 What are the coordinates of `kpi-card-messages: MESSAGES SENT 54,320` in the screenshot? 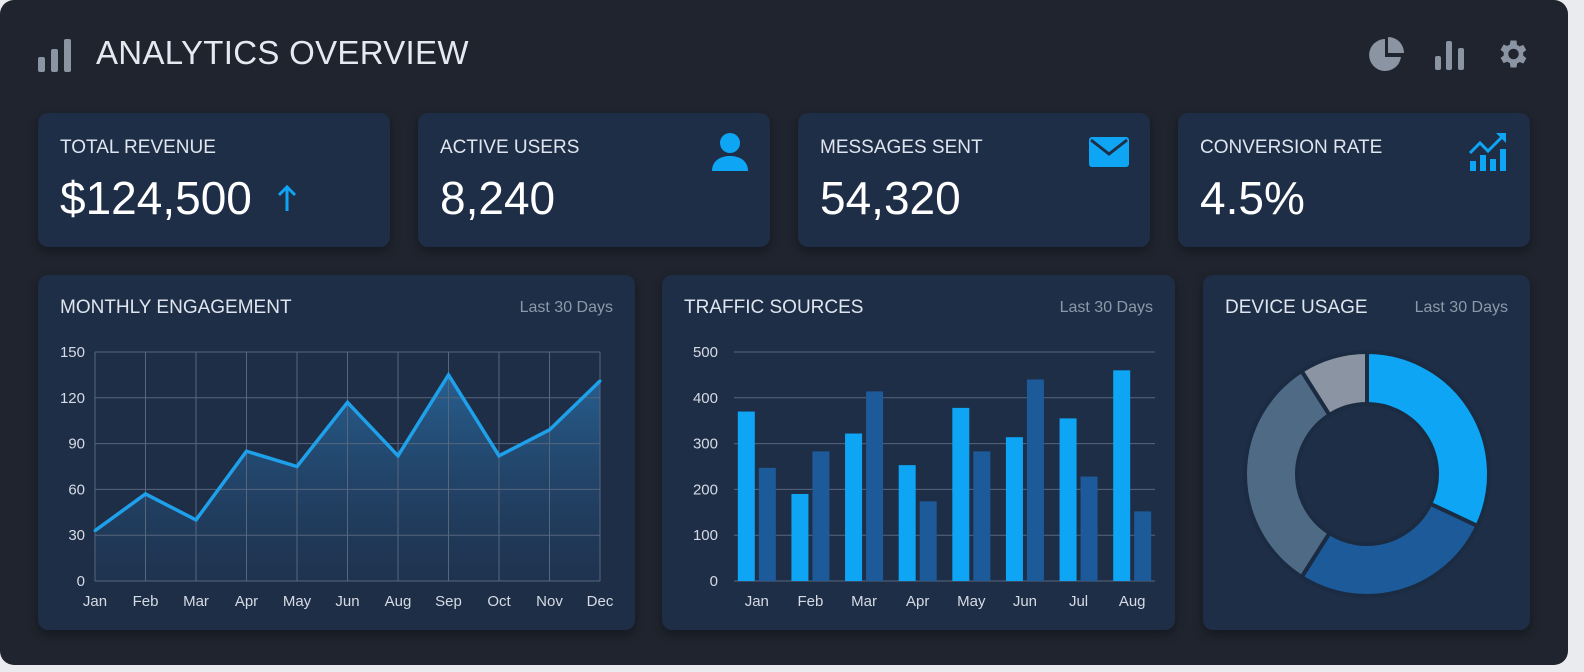 It's located at (974, 180).